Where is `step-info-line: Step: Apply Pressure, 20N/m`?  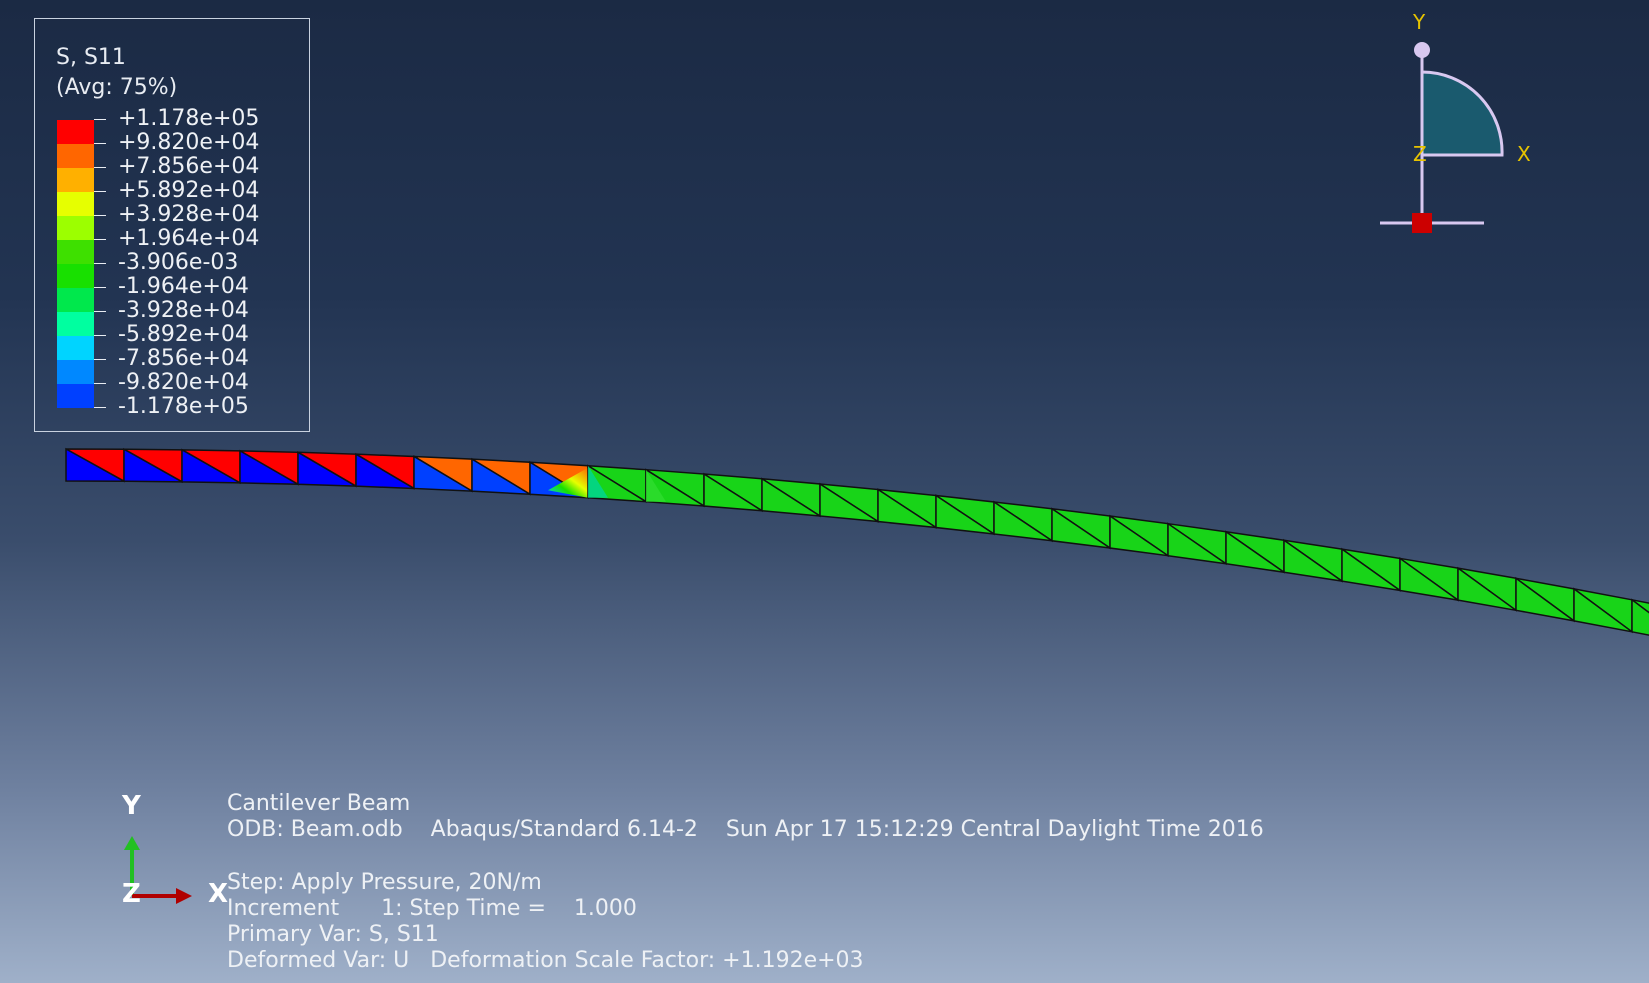 step-info-line: Step: Apply Pressure, 20N/m is located at coordinates (384, 882).